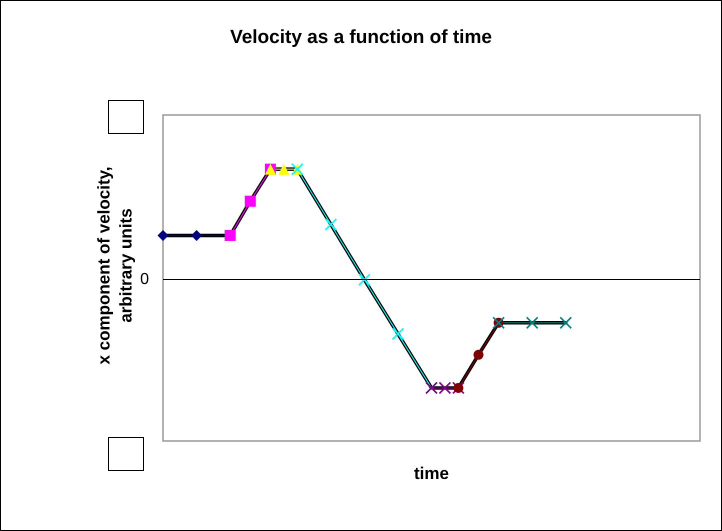  What do you see at coordinates (361, 37) in the screenshot?
I see `chart-title: Velocity as a function of time` at bounding box center [361, 37].